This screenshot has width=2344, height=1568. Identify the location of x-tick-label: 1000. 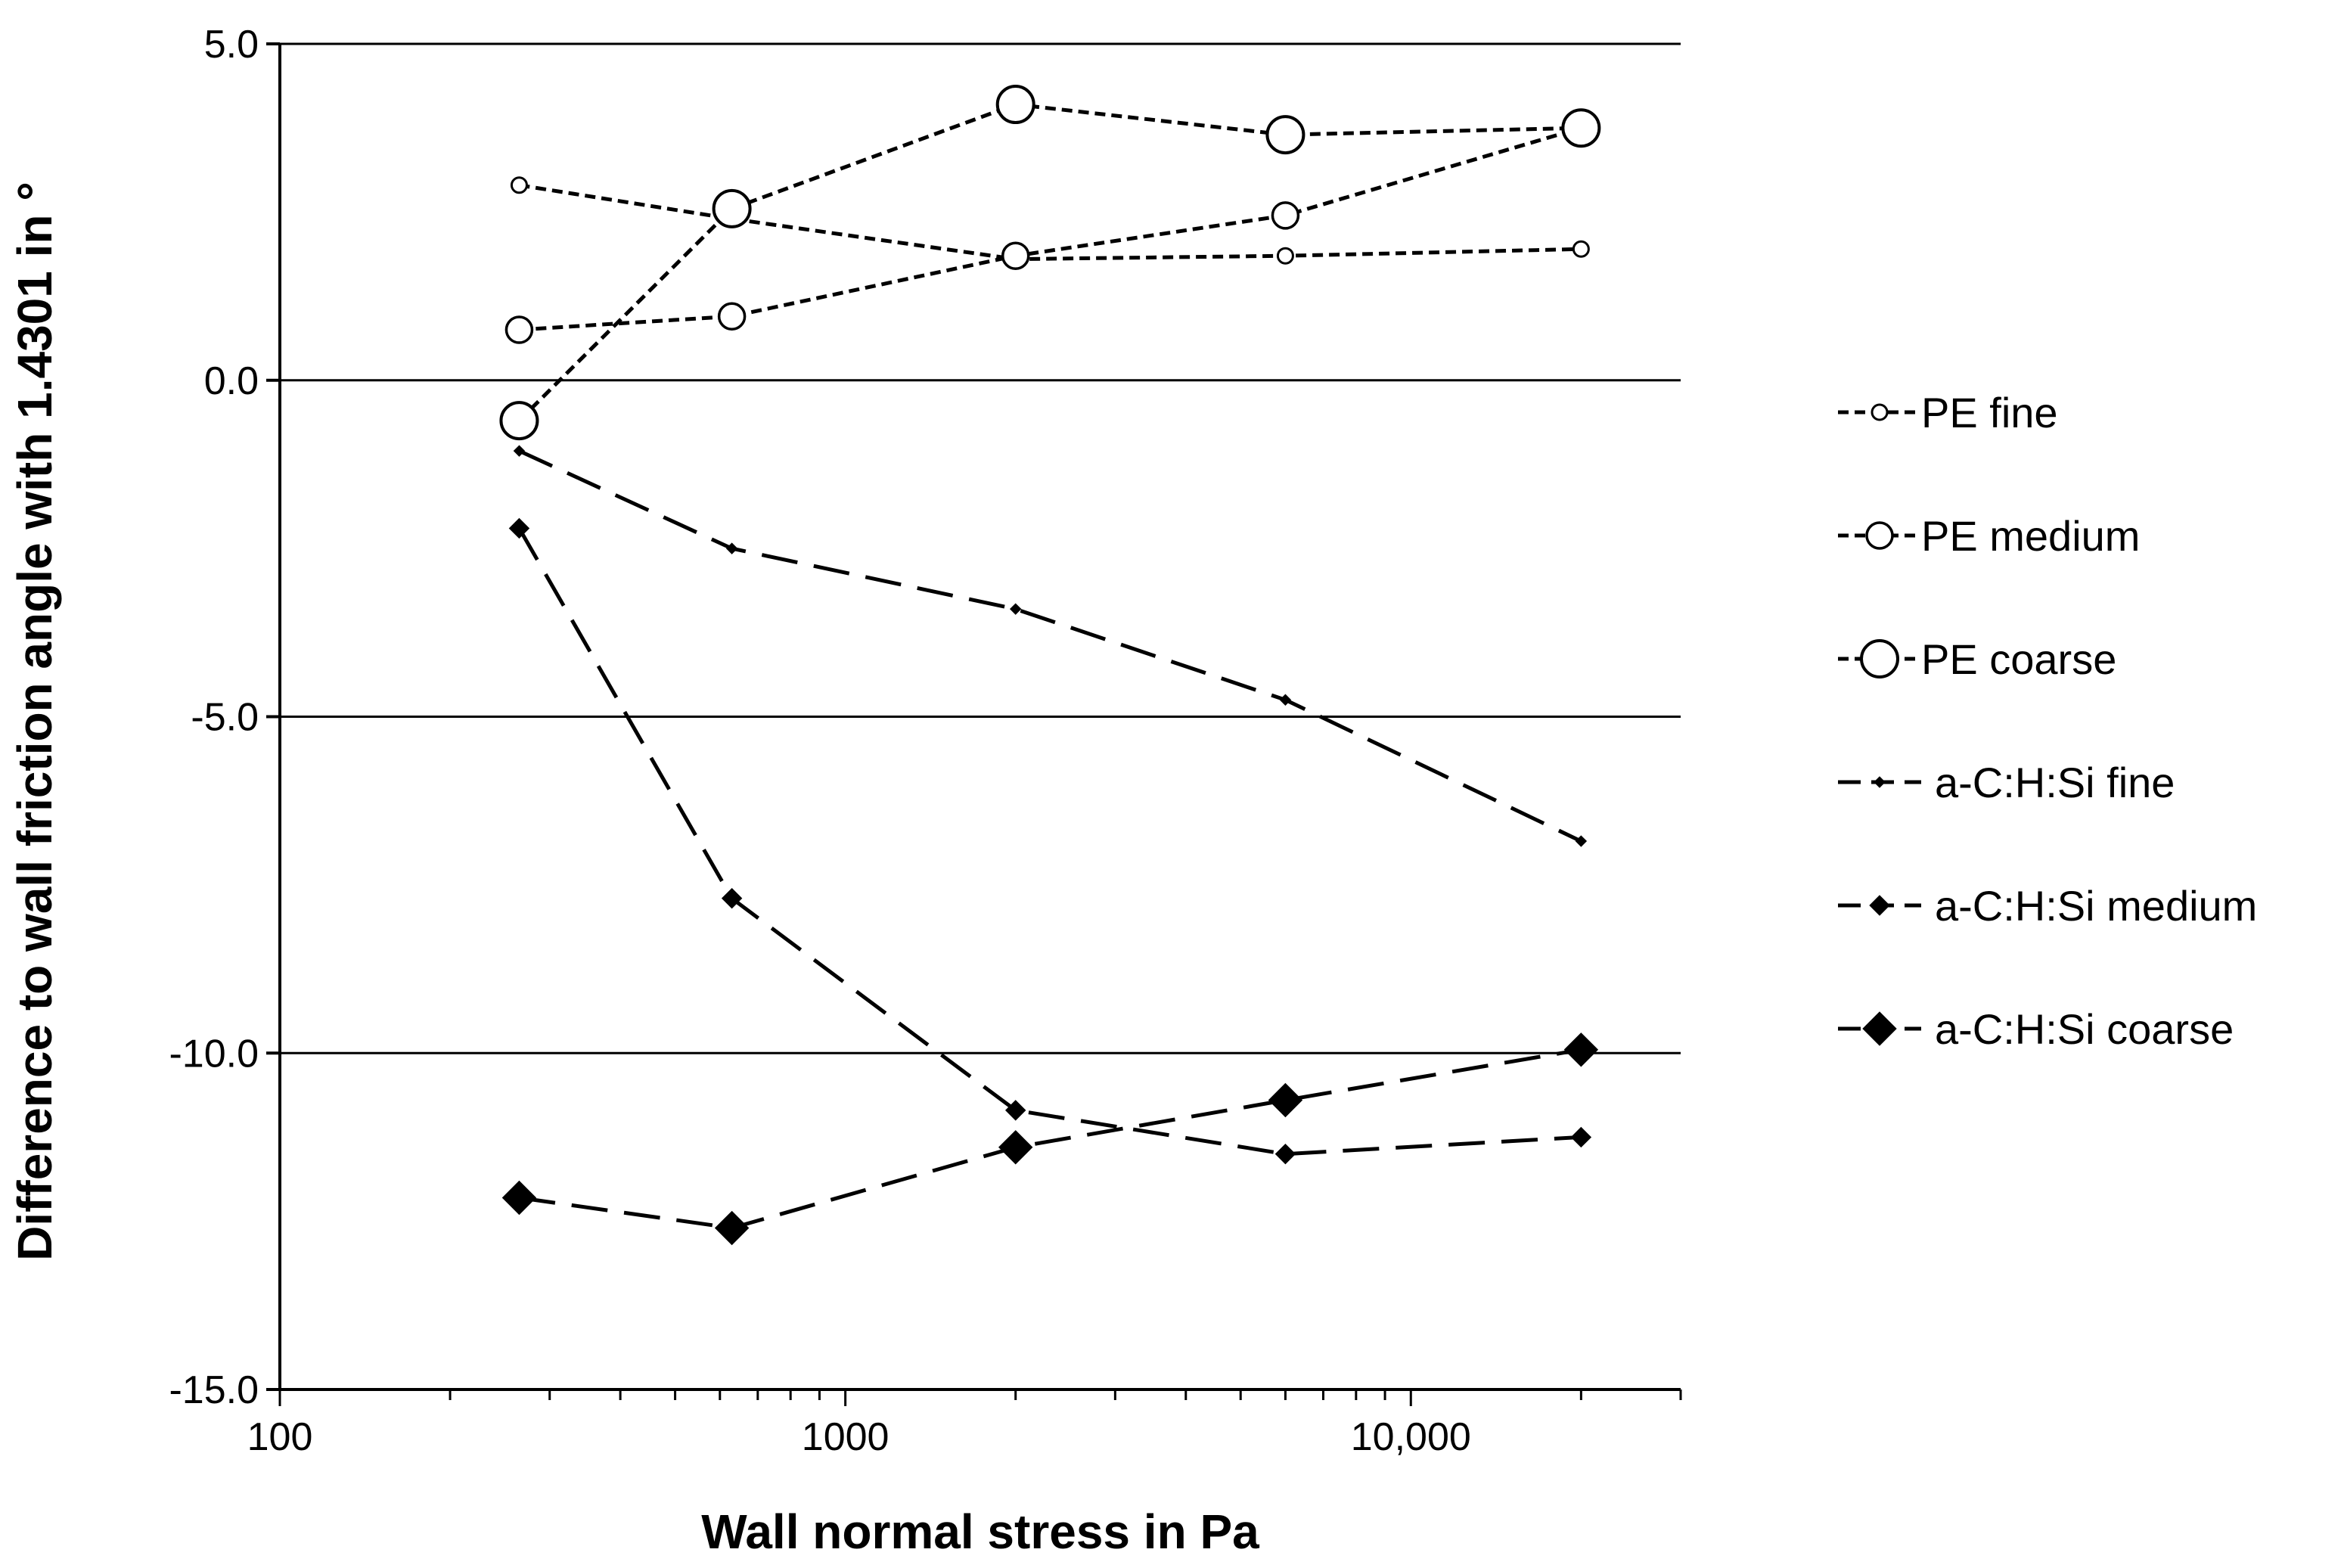
(845, 1437).